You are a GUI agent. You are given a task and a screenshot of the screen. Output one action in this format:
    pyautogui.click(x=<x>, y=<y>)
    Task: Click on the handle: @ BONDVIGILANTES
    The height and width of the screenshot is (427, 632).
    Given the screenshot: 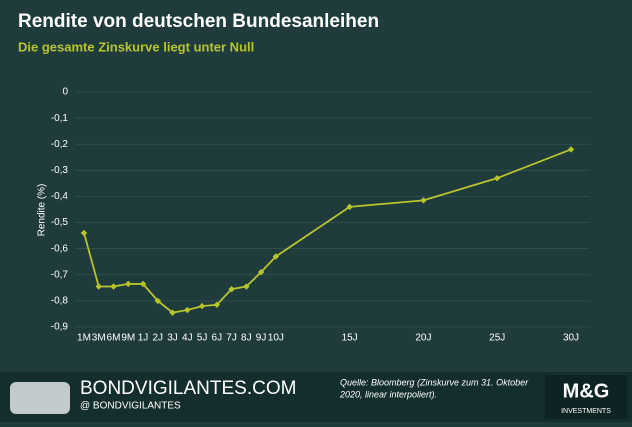 What is the action you would take?
    pyautogui.click(x=130, y=406)
    